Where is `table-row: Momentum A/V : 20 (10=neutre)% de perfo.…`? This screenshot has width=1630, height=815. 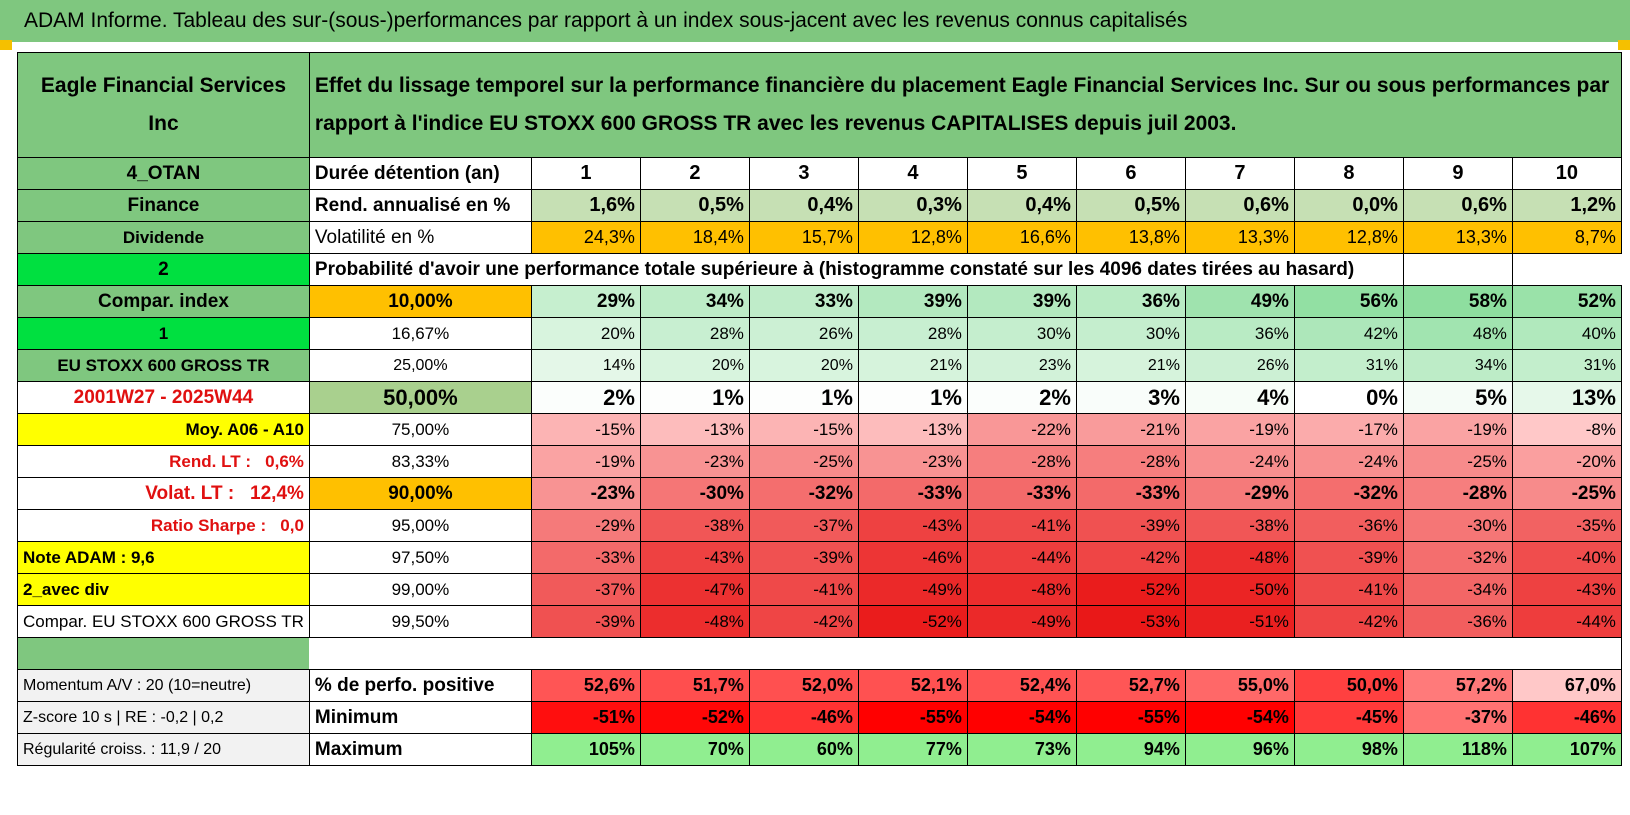
table-row: Momentum A/V : 20 (10=neutre)% de perfo.… is located at coordinates (819, 685).